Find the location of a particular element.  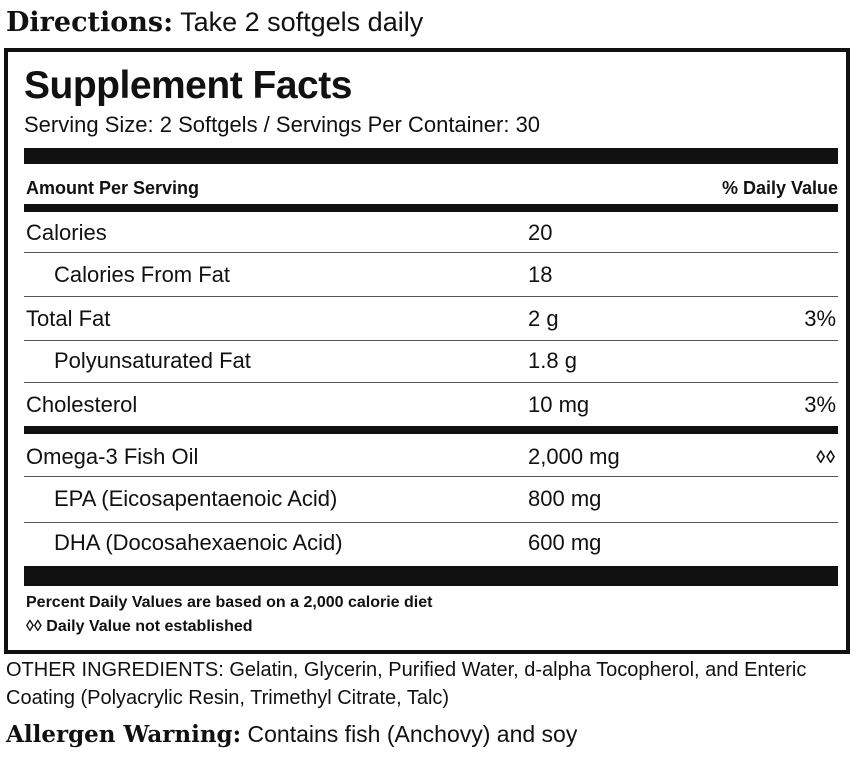

nutrient-name: Cholesterol is located at coordinates (82, 404).